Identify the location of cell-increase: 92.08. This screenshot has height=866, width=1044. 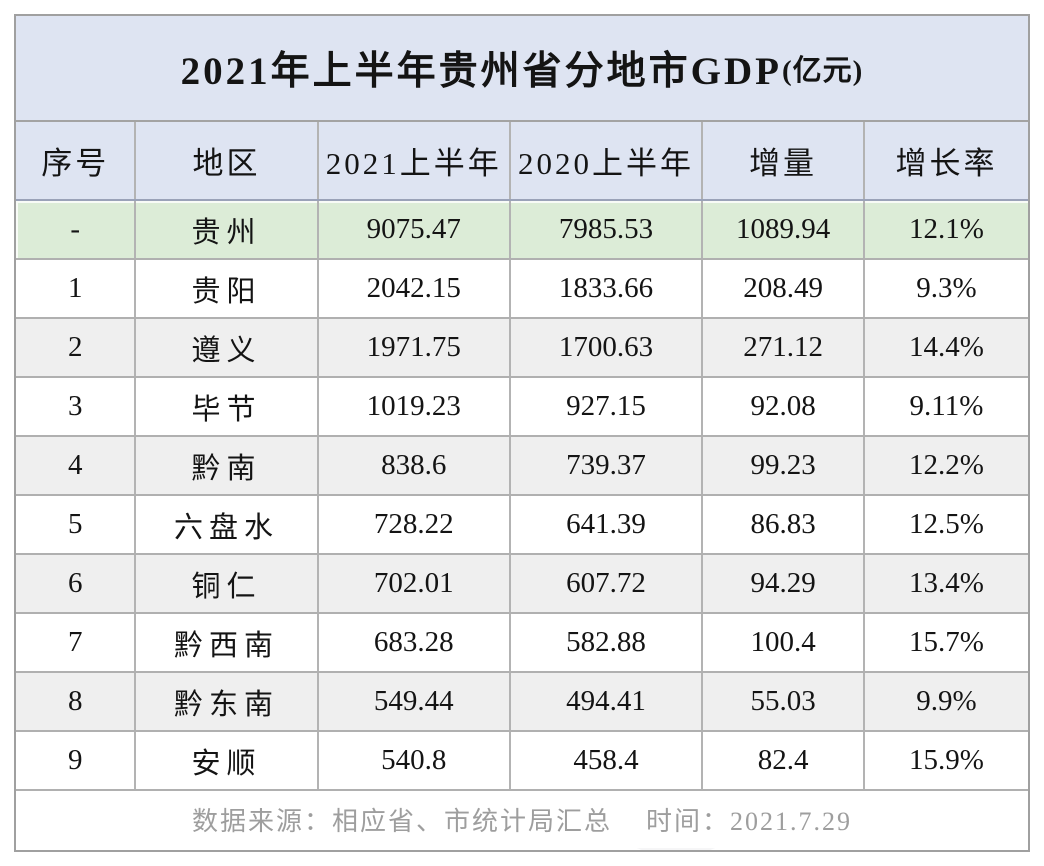
(784, 406).